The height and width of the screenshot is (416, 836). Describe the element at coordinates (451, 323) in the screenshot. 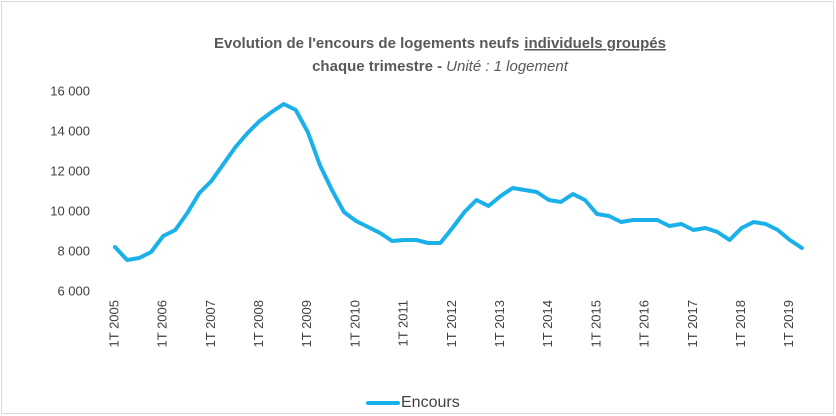

I see `x-tick-label: 1T 2012` at that location.